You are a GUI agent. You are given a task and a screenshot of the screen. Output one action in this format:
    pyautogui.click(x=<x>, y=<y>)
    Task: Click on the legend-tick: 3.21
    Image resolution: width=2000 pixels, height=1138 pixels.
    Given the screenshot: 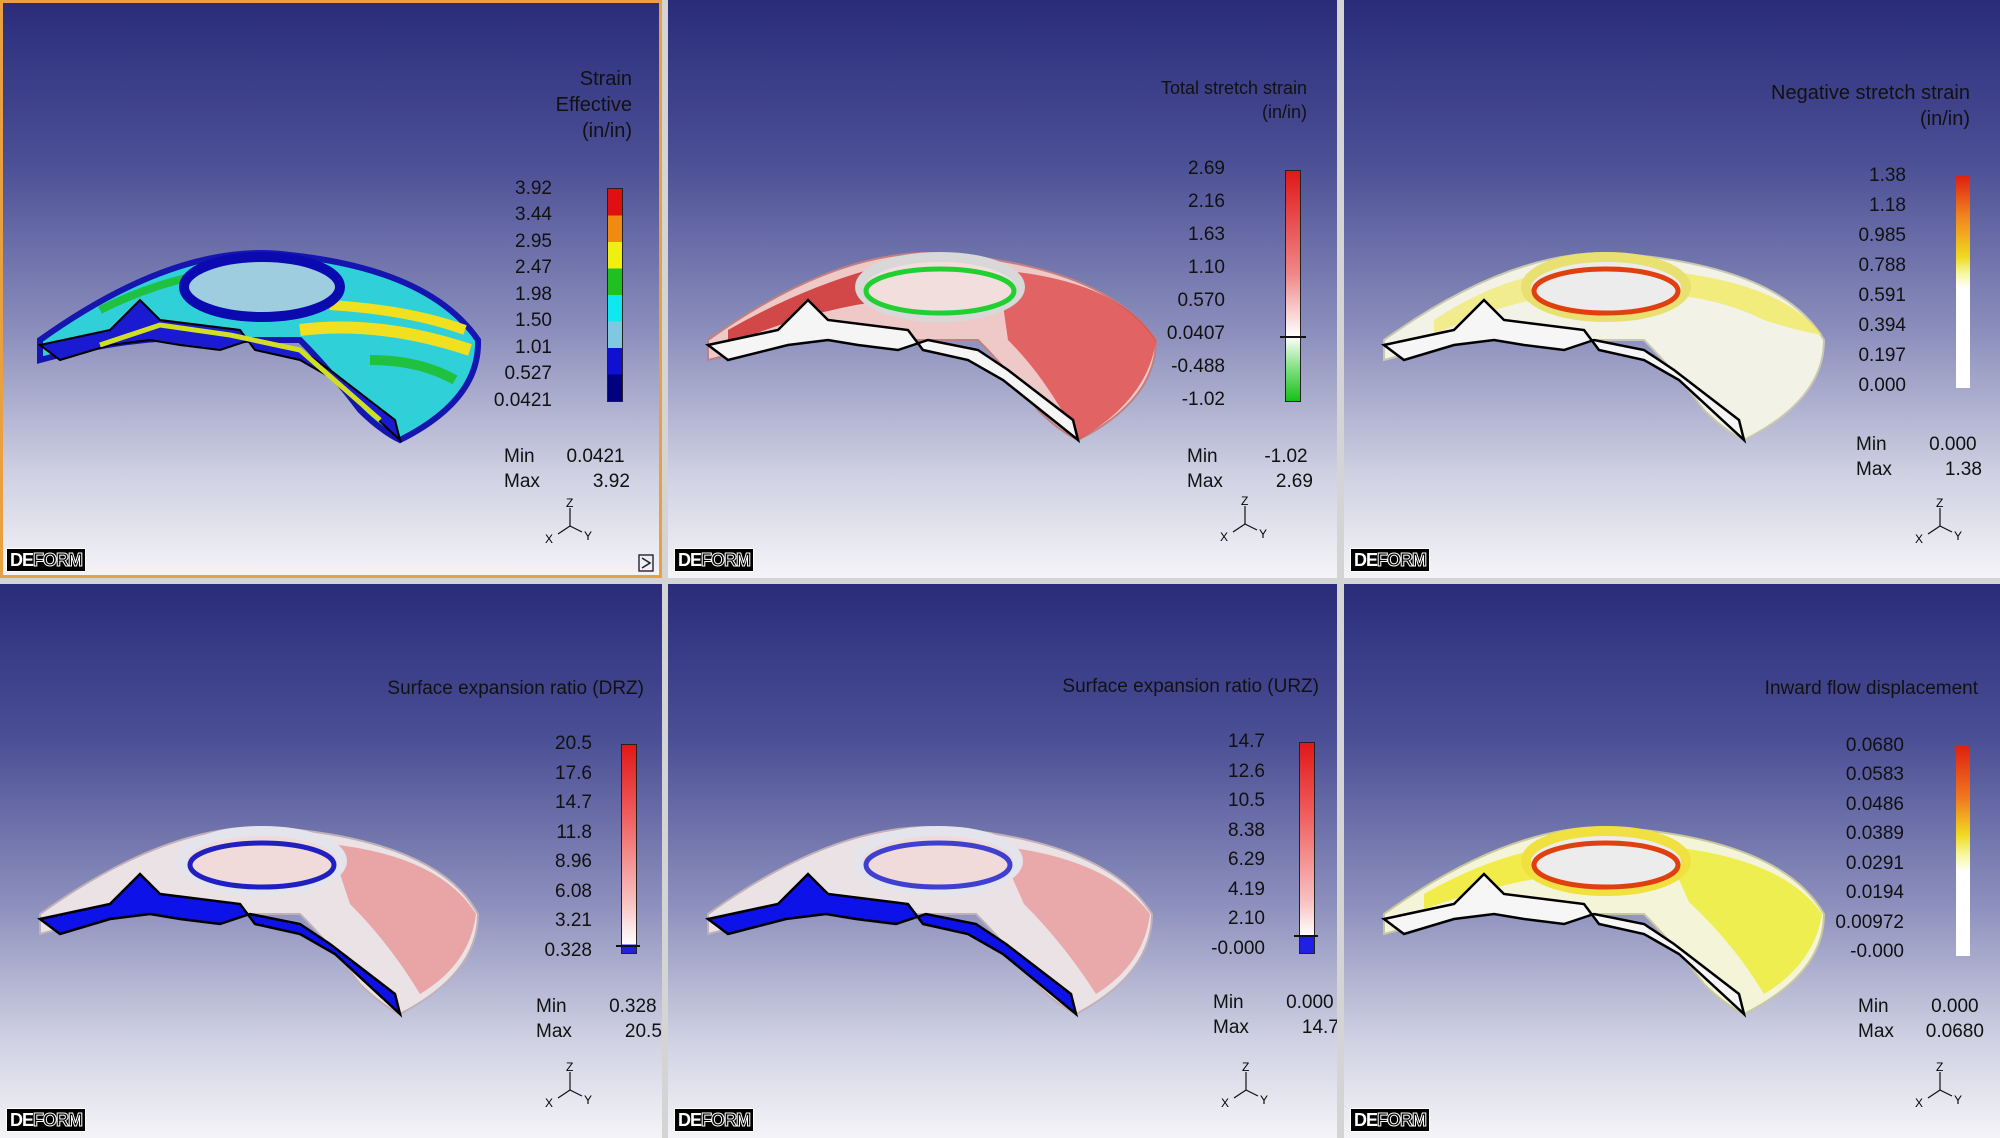 What is the action you would take?
    pyautogui.click(x=573, y=920)
    